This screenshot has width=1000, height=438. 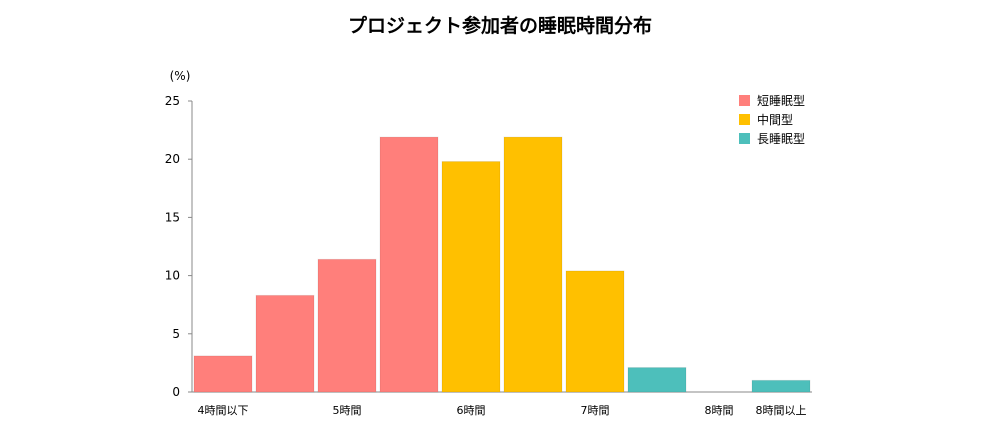 I want to click on legend-label: 短睡眠型, so click(x=781, y=101).